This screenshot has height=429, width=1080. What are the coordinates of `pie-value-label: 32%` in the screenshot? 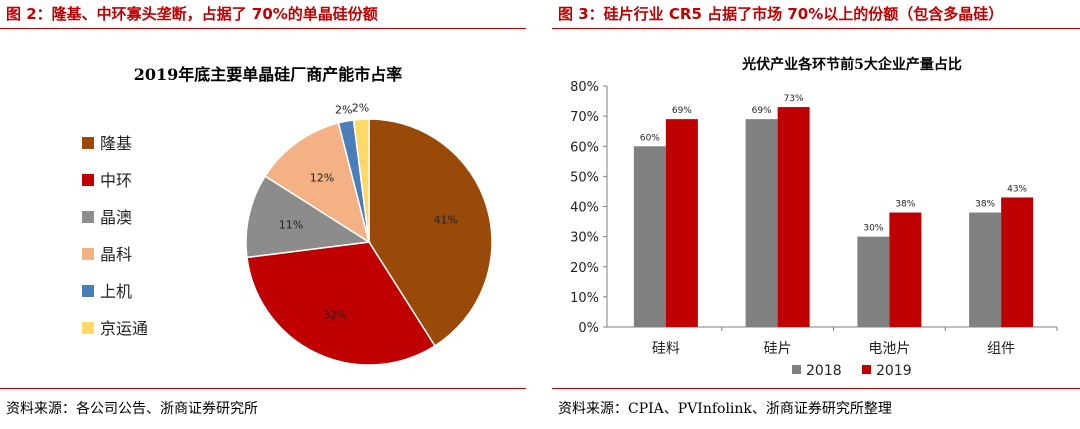 It's located at (335, 314).